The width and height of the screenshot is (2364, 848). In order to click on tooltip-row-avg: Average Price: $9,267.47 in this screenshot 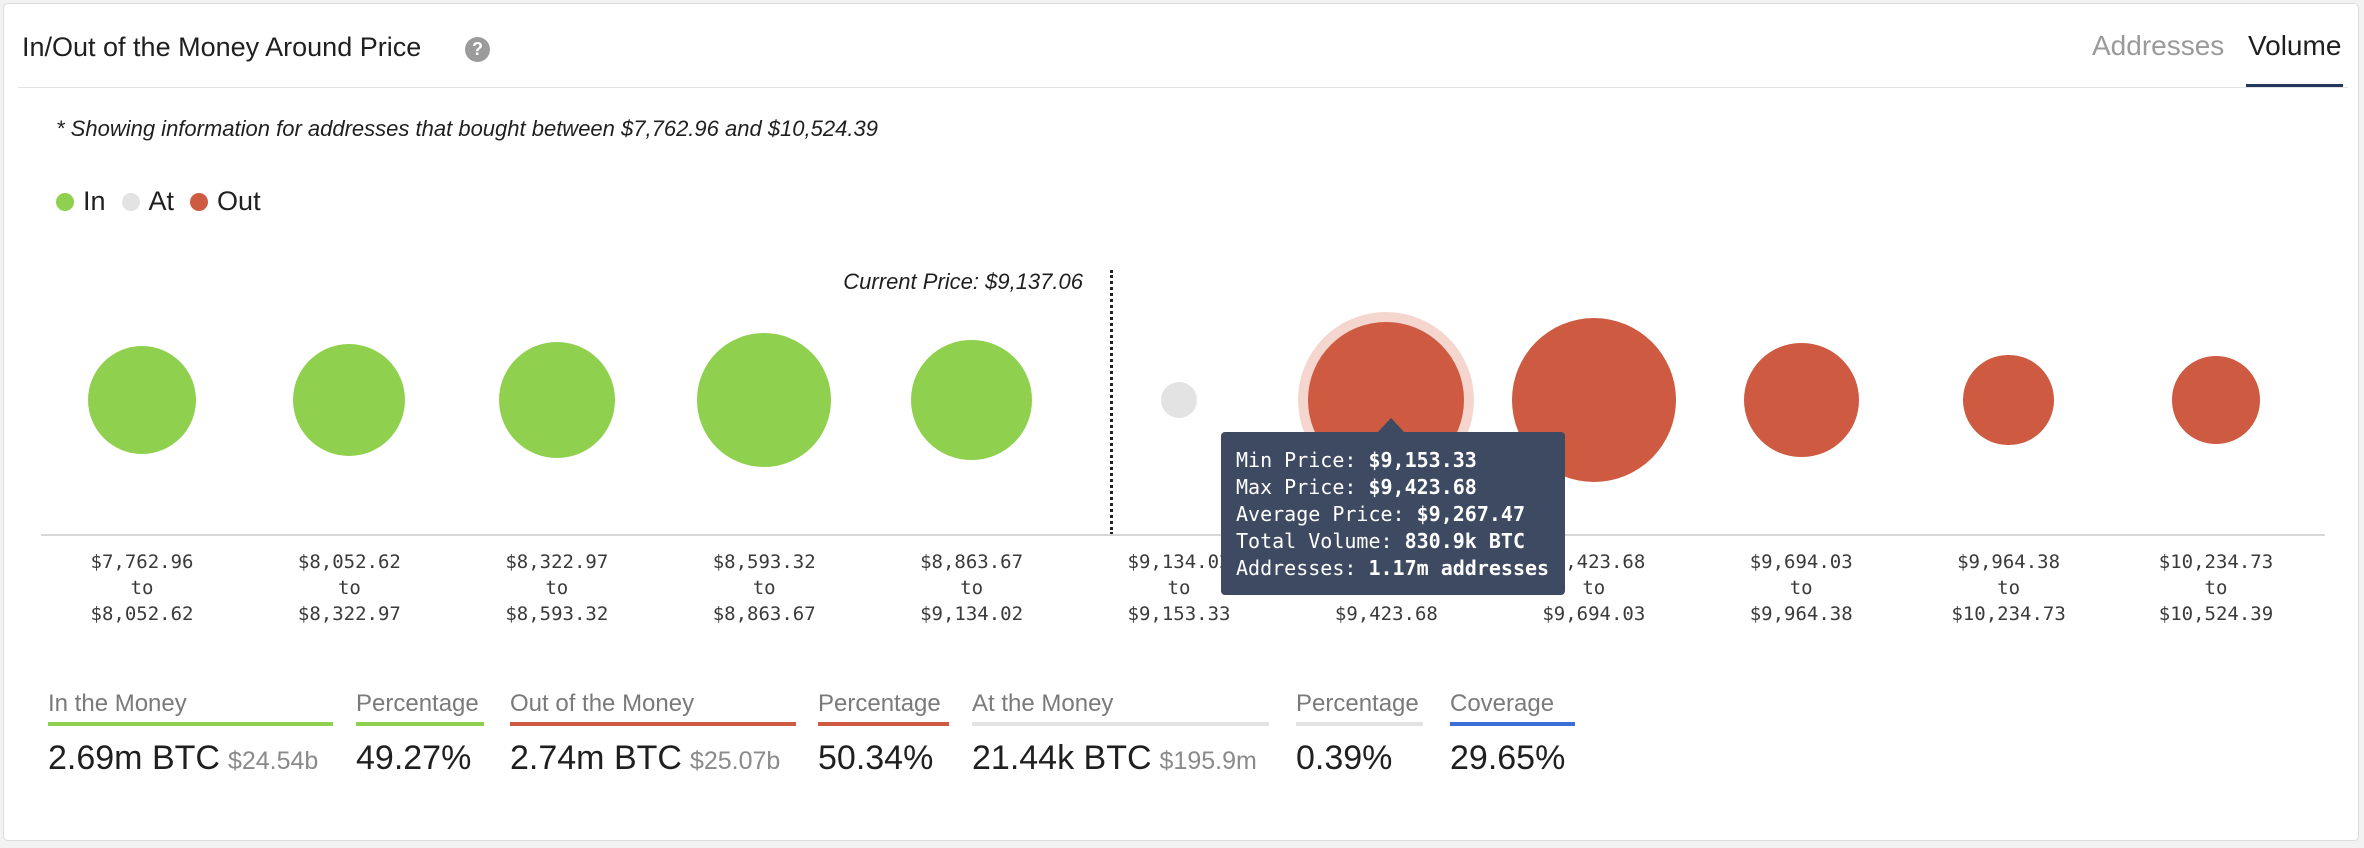, I will do `click(1380, 514)`.